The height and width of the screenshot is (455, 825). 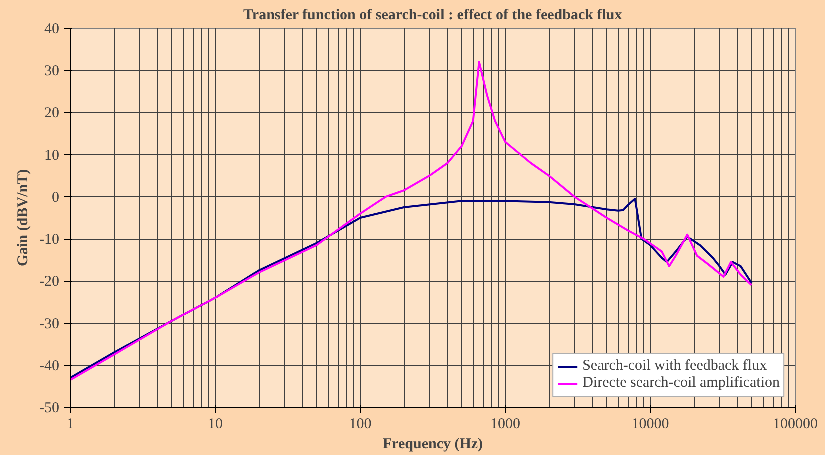 I want to click on legend-label: Directe search-coil amplification, so click(x=681, y=383).